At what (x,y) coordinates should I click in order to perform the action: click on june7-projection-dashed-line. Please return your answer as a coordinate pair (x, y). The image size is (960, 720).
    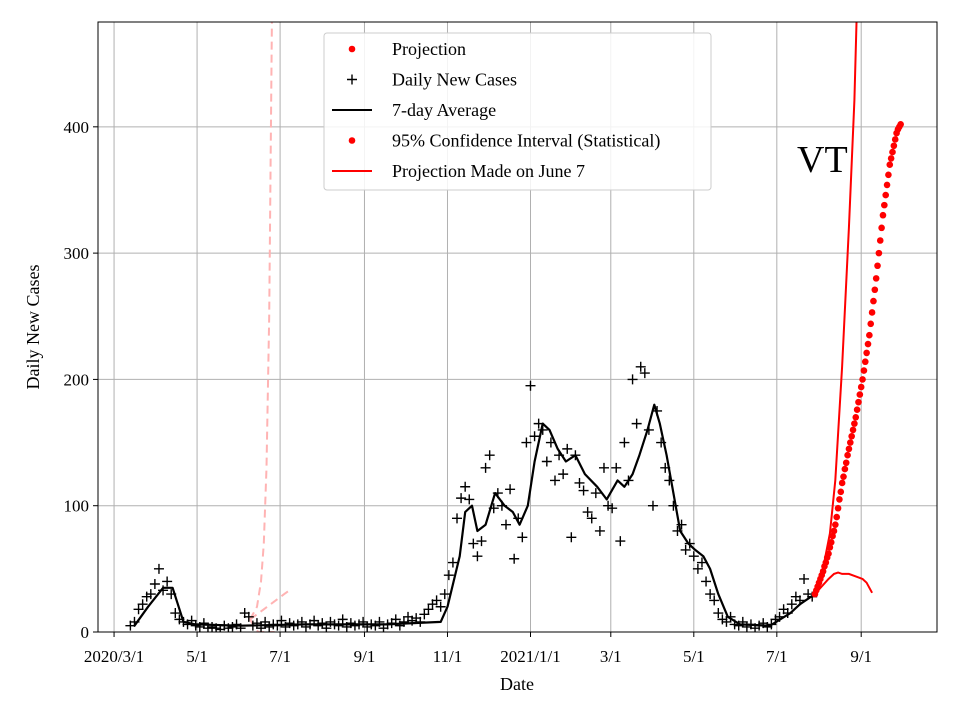
    Looking at the image, I should click on (270, 605).